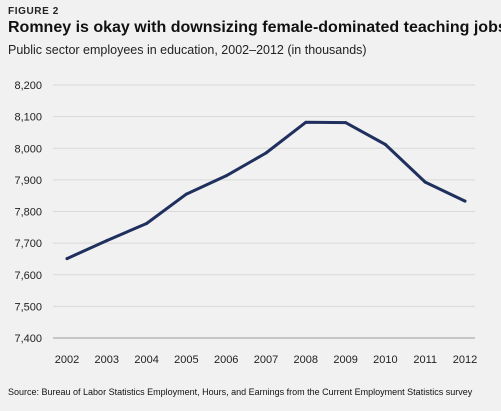 This screenshot has height=411, width=501. What do you see at coordinates (28, 339) in the screenshot?
I see `y-tick-label: 7,400` at bounding box center [28, 339].